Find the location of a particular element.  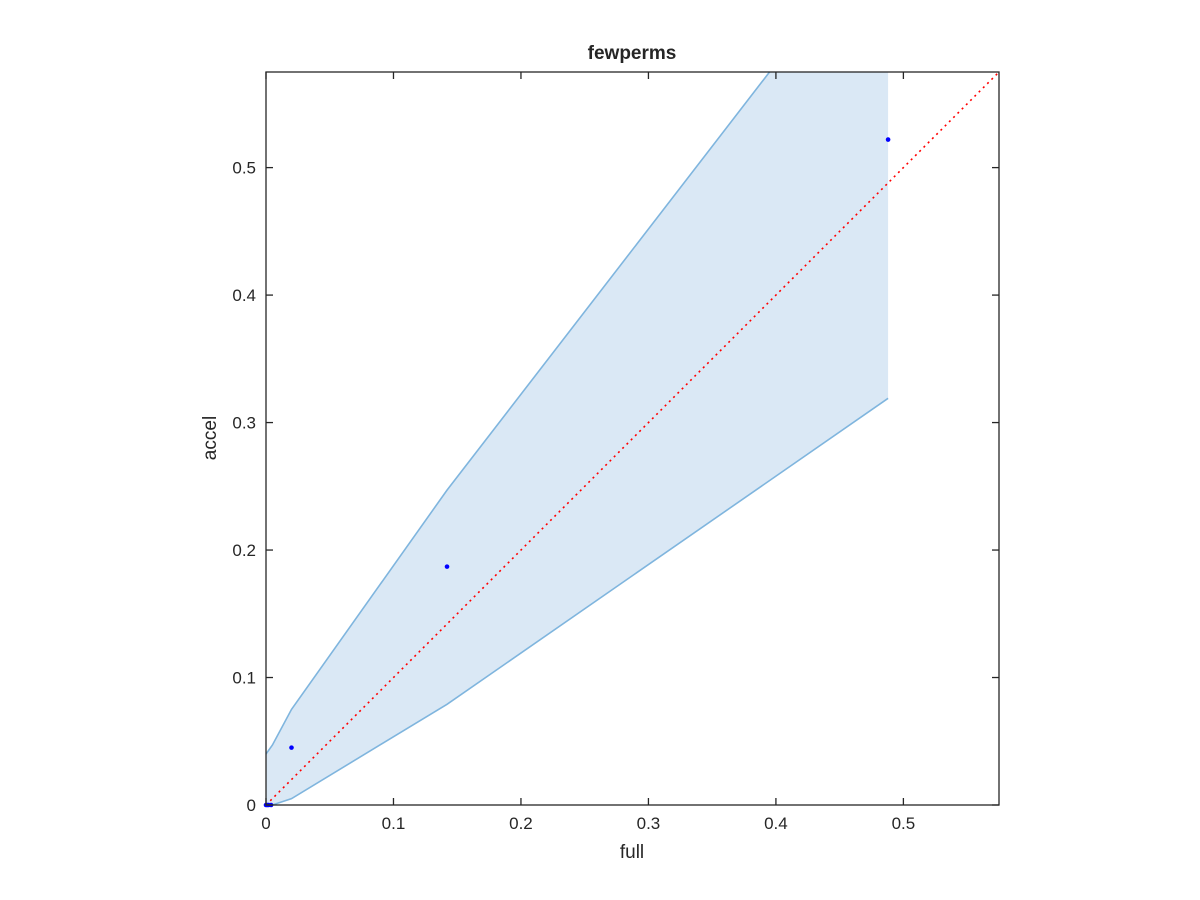

y-tick-label: 0.2 is located at coordinates (244, 550).